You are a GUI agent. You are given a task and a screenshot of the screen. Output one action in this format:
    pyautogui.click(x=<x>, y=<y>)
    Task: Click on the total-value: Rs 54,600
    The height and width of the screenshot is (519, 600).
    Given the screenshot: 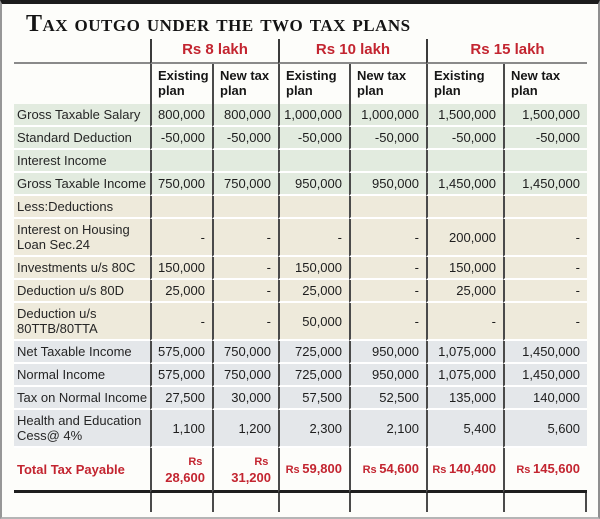 What is the action you would take?
    pyautogui.click(x=387, y=470)
    